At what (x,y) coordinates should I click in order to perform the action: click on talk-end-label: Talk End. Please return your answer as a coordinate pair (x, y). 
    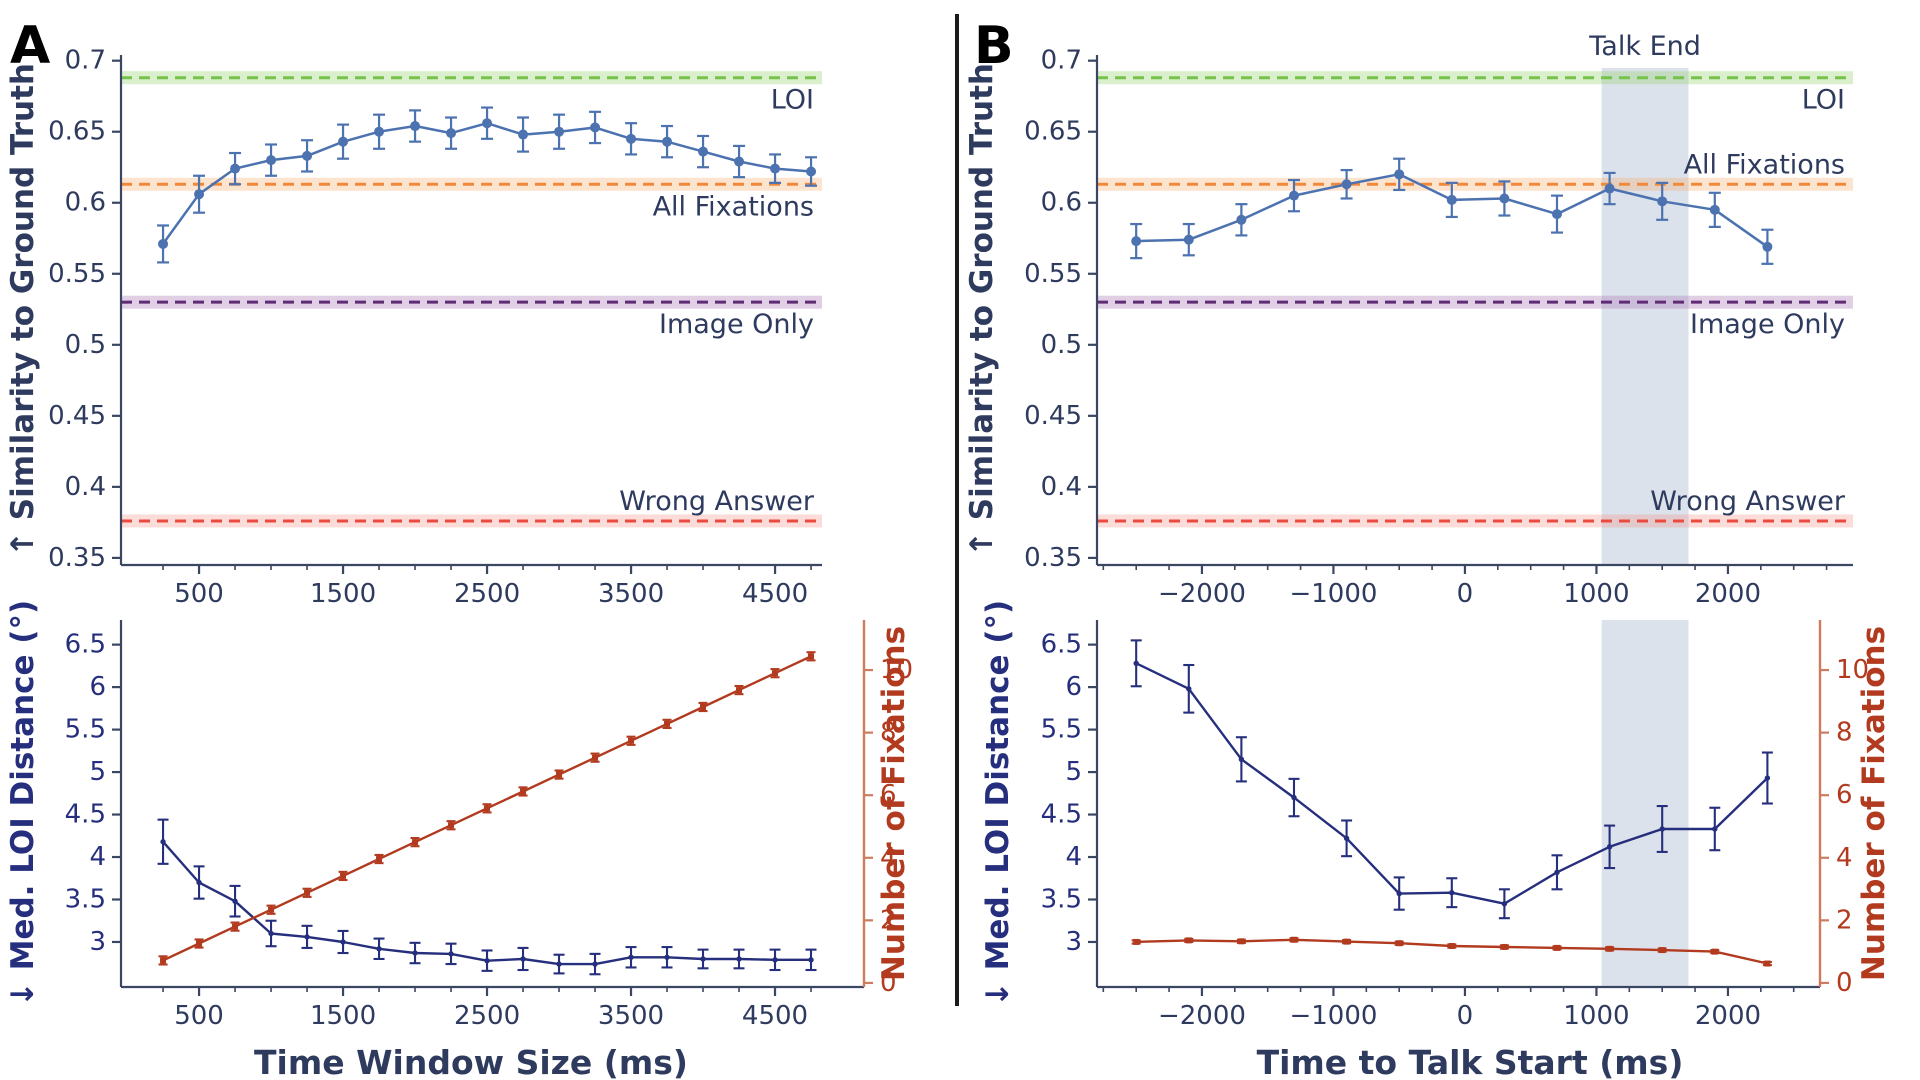
    Looking at the image, I should click on (1644, 46).